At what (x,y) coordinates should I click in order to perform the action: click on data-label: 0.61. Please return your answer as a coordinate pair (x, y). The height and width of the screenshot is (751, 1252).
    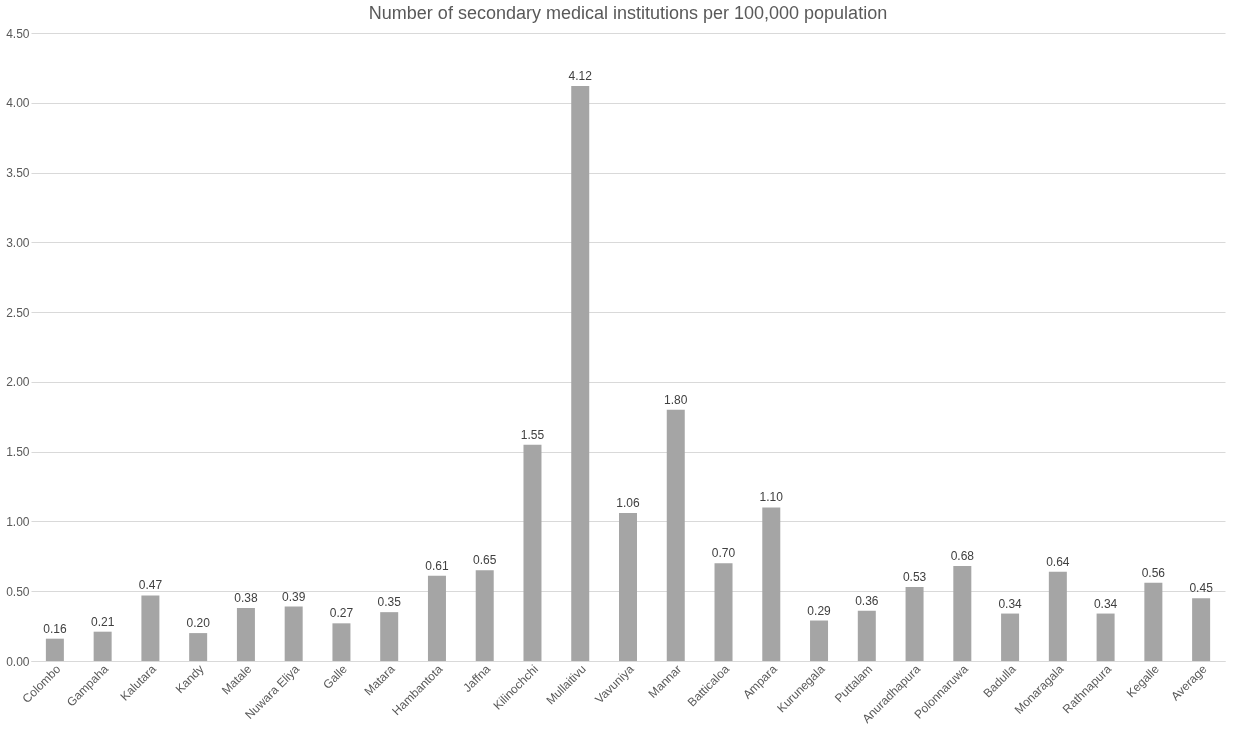
    Looking at the image, I should click on (437, 565).